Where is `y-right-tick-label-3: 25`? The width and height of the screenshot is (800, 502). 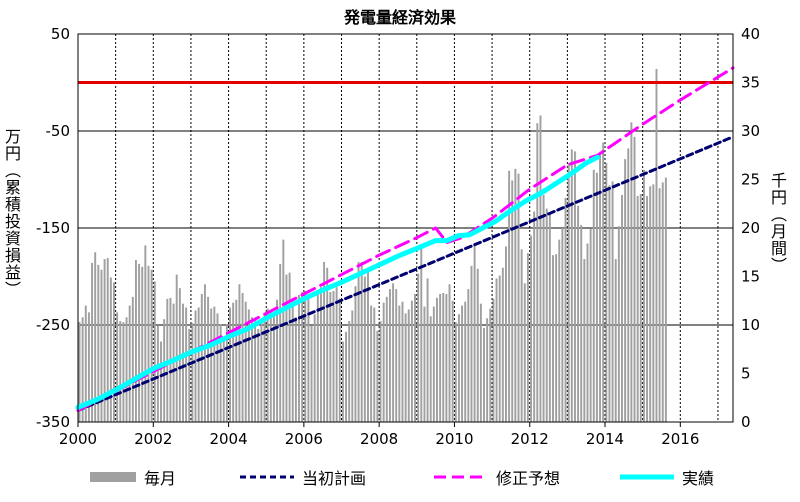 y-right-tick-label-3: 25 is located at coordinates (750, 180).